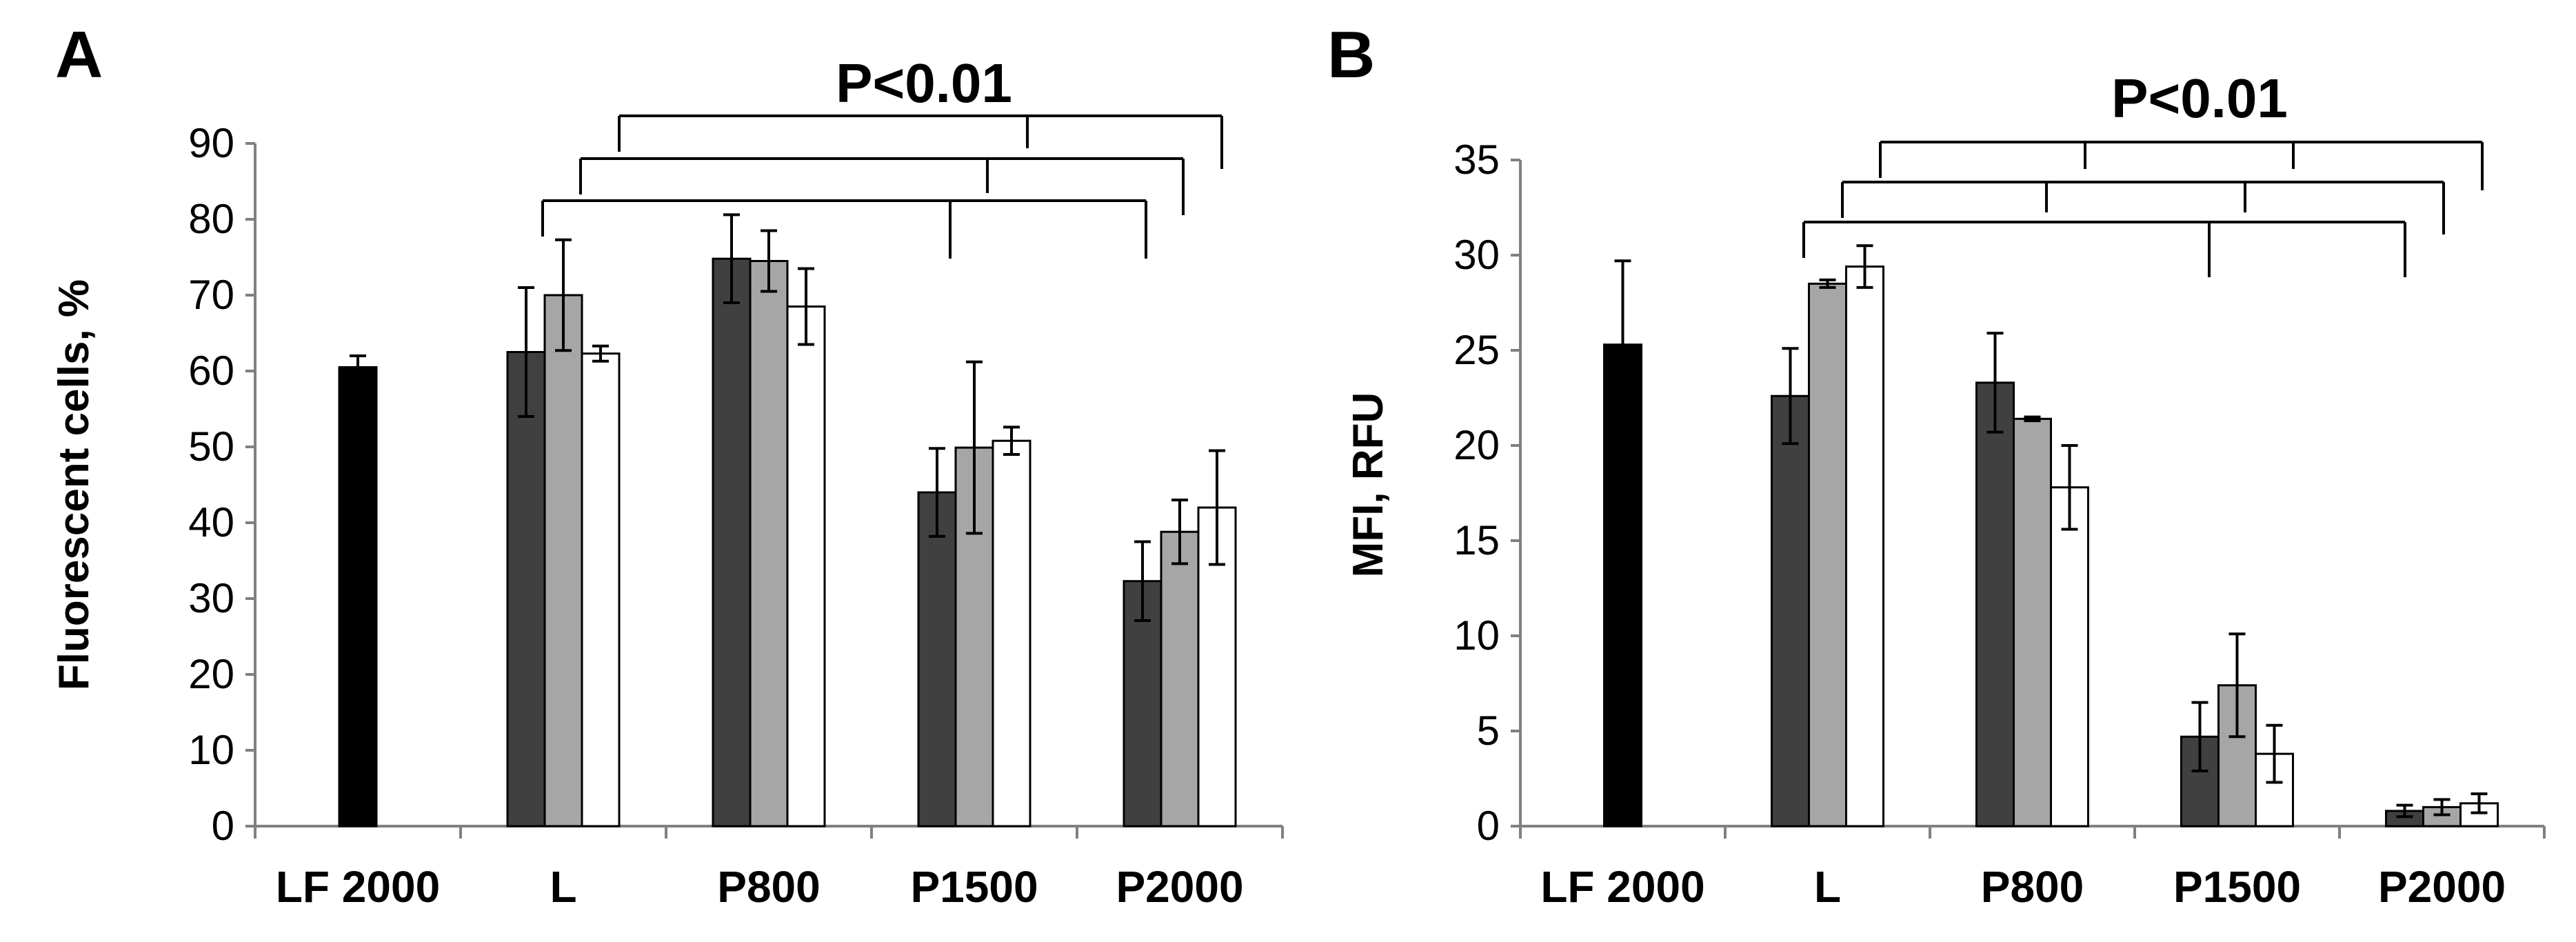 The height and width of the screenshot is (942, 2576). Describe the element at coordinates (601, 590) in the screenshot. I see `panel-a-bar-l-white` at that location.